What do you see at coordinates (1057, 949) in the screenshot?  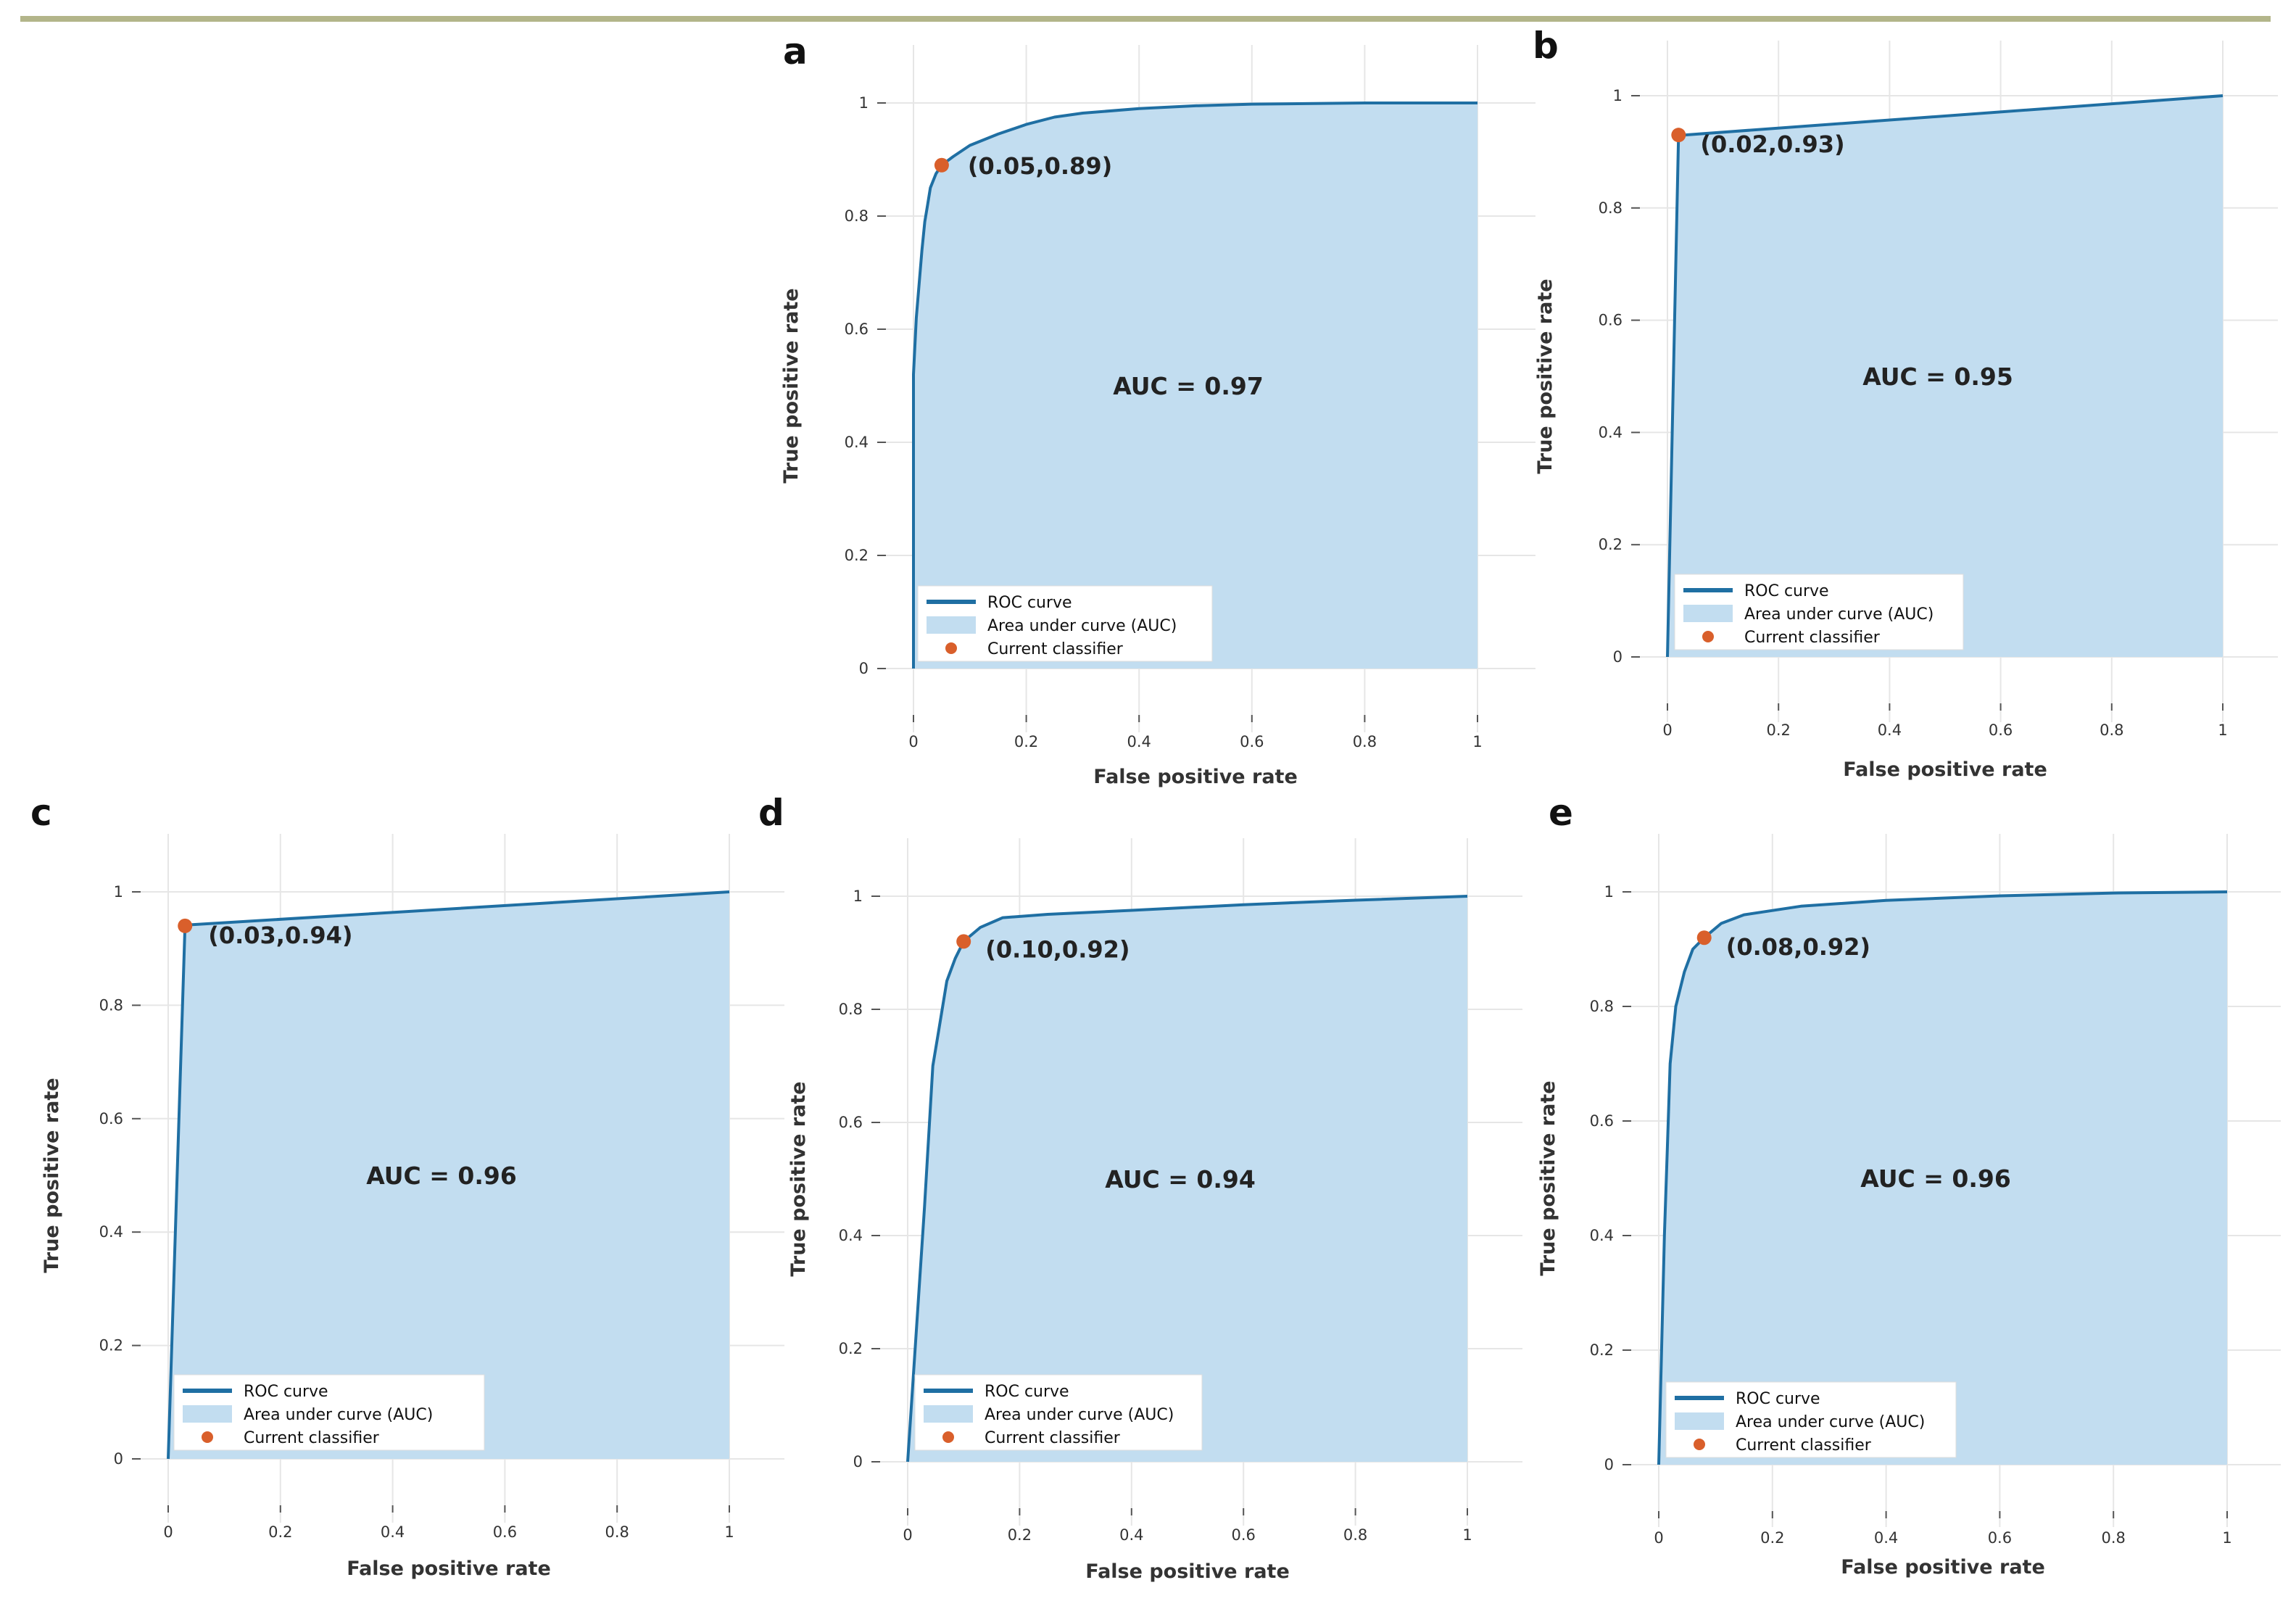 I see `classifier-point-label: (0.10,0.92)` at bounding box center [1057, 949].